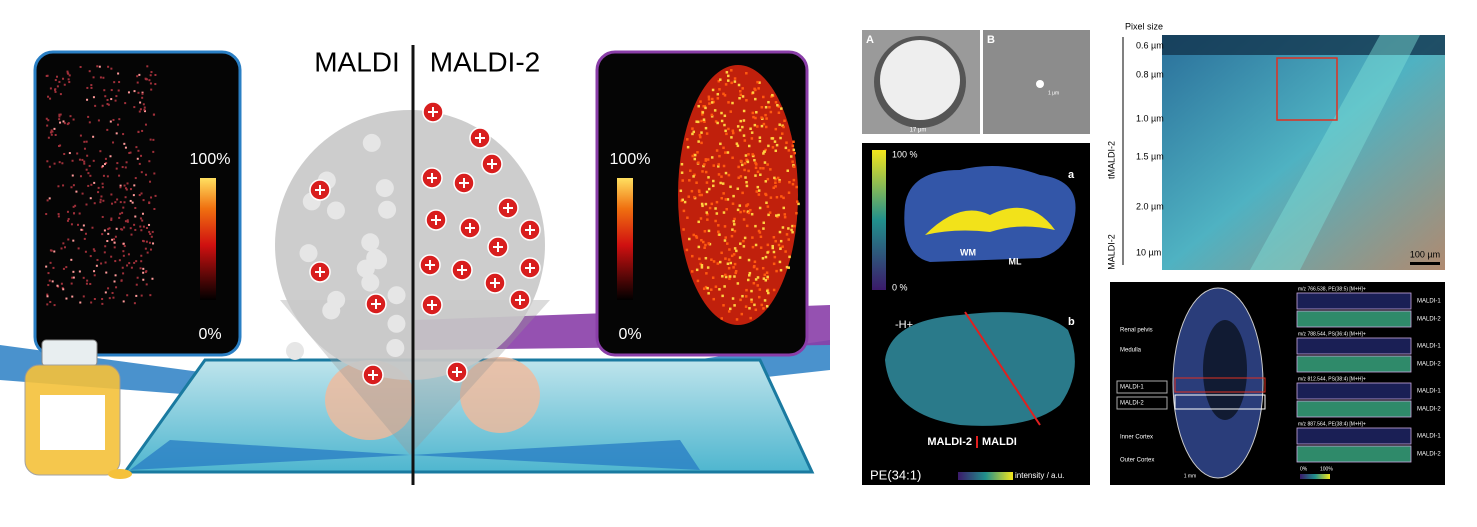 This screenshot has width=1477, height=527. Describe the element at coordinates (410, 245) in the screenshot. I see `ion-cloud` at that location.